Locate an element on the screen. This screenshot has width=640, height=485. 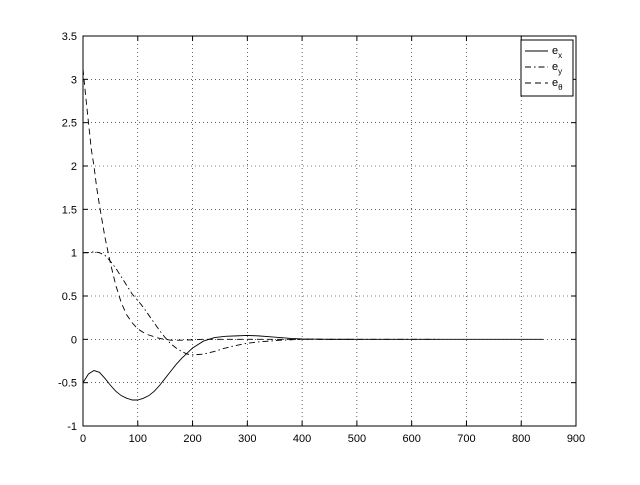
y-tick-label: 3.5 is located at coordinates (69, 37).